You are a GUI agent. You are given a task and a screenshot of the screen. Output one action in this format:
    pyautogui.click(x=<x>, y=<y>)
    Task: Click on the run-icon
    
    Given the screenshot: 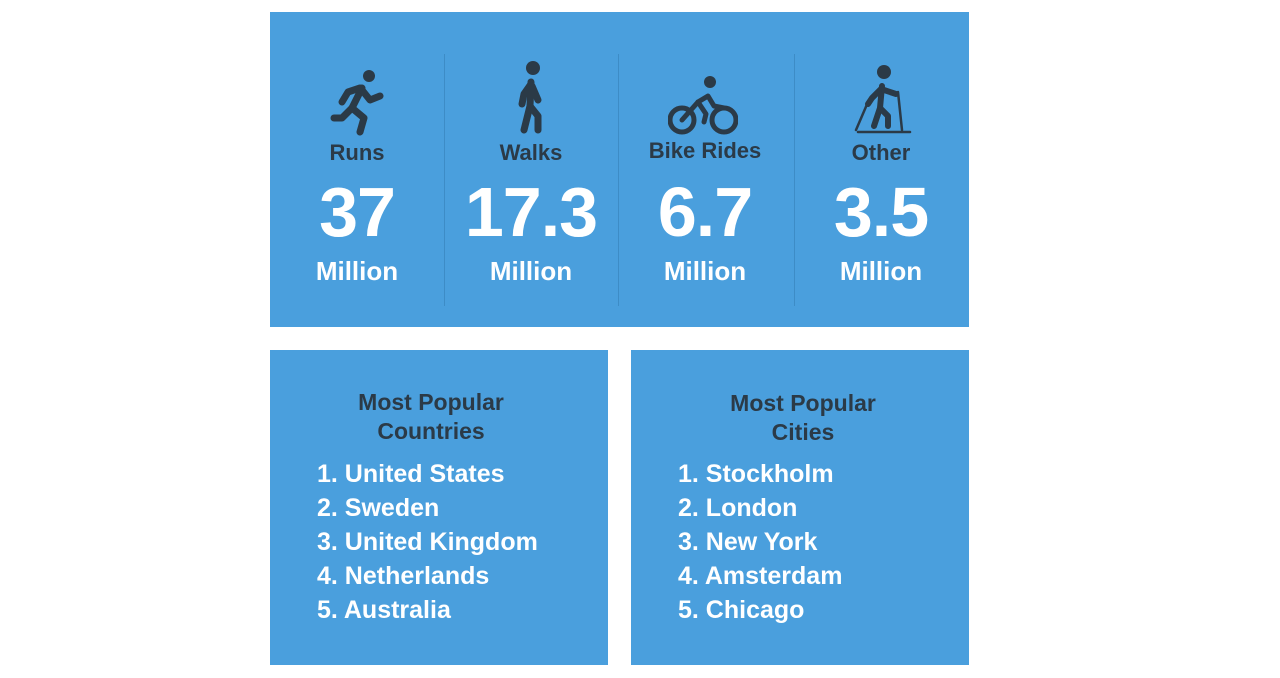 What is the action you would take?
    pyautogui.click(x=357, y=103)
    